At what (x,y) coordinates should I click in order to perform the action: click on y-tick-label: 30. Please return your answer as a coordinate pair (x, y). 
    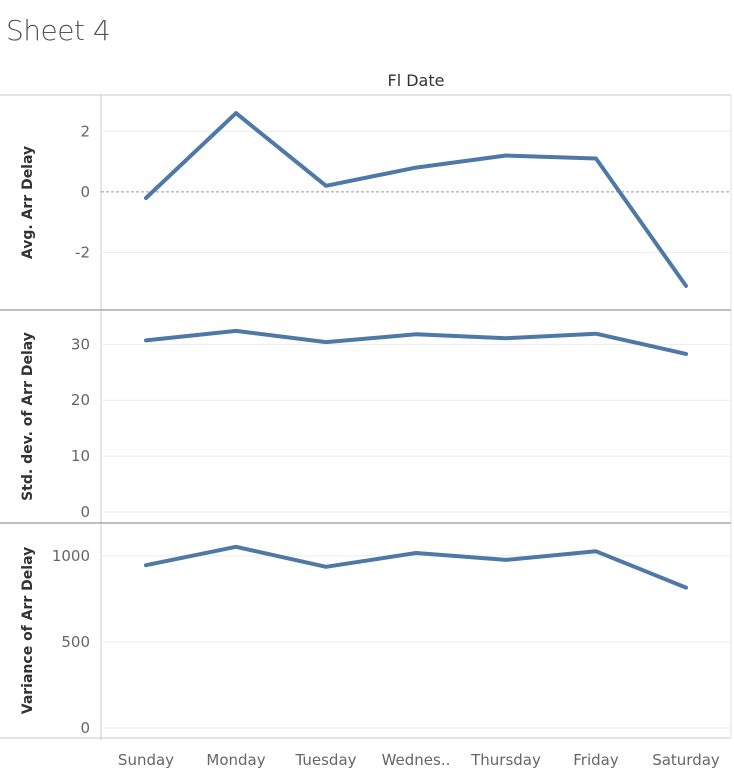
    Looking at the image, I should click on (80, 344).